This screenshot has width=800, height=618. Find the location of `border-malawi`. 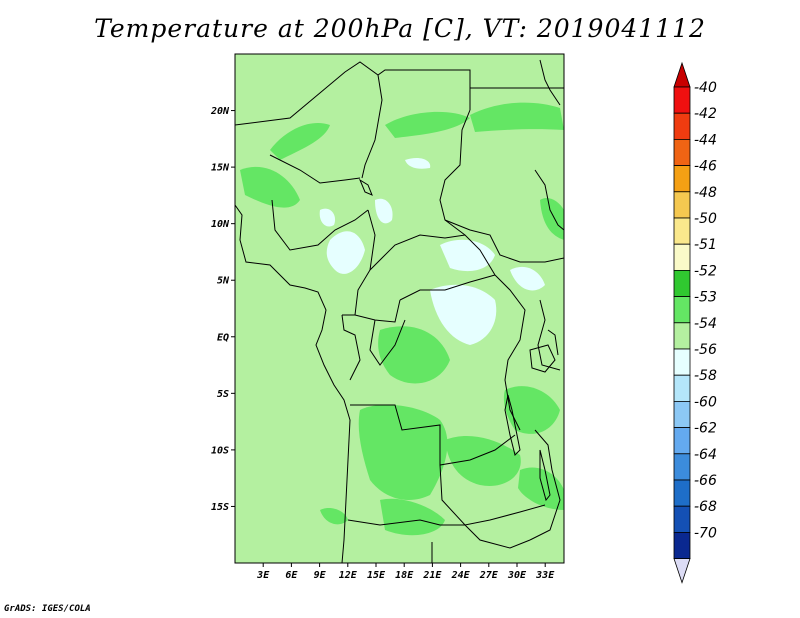

border-malawi is located at coordinates (545, 485).